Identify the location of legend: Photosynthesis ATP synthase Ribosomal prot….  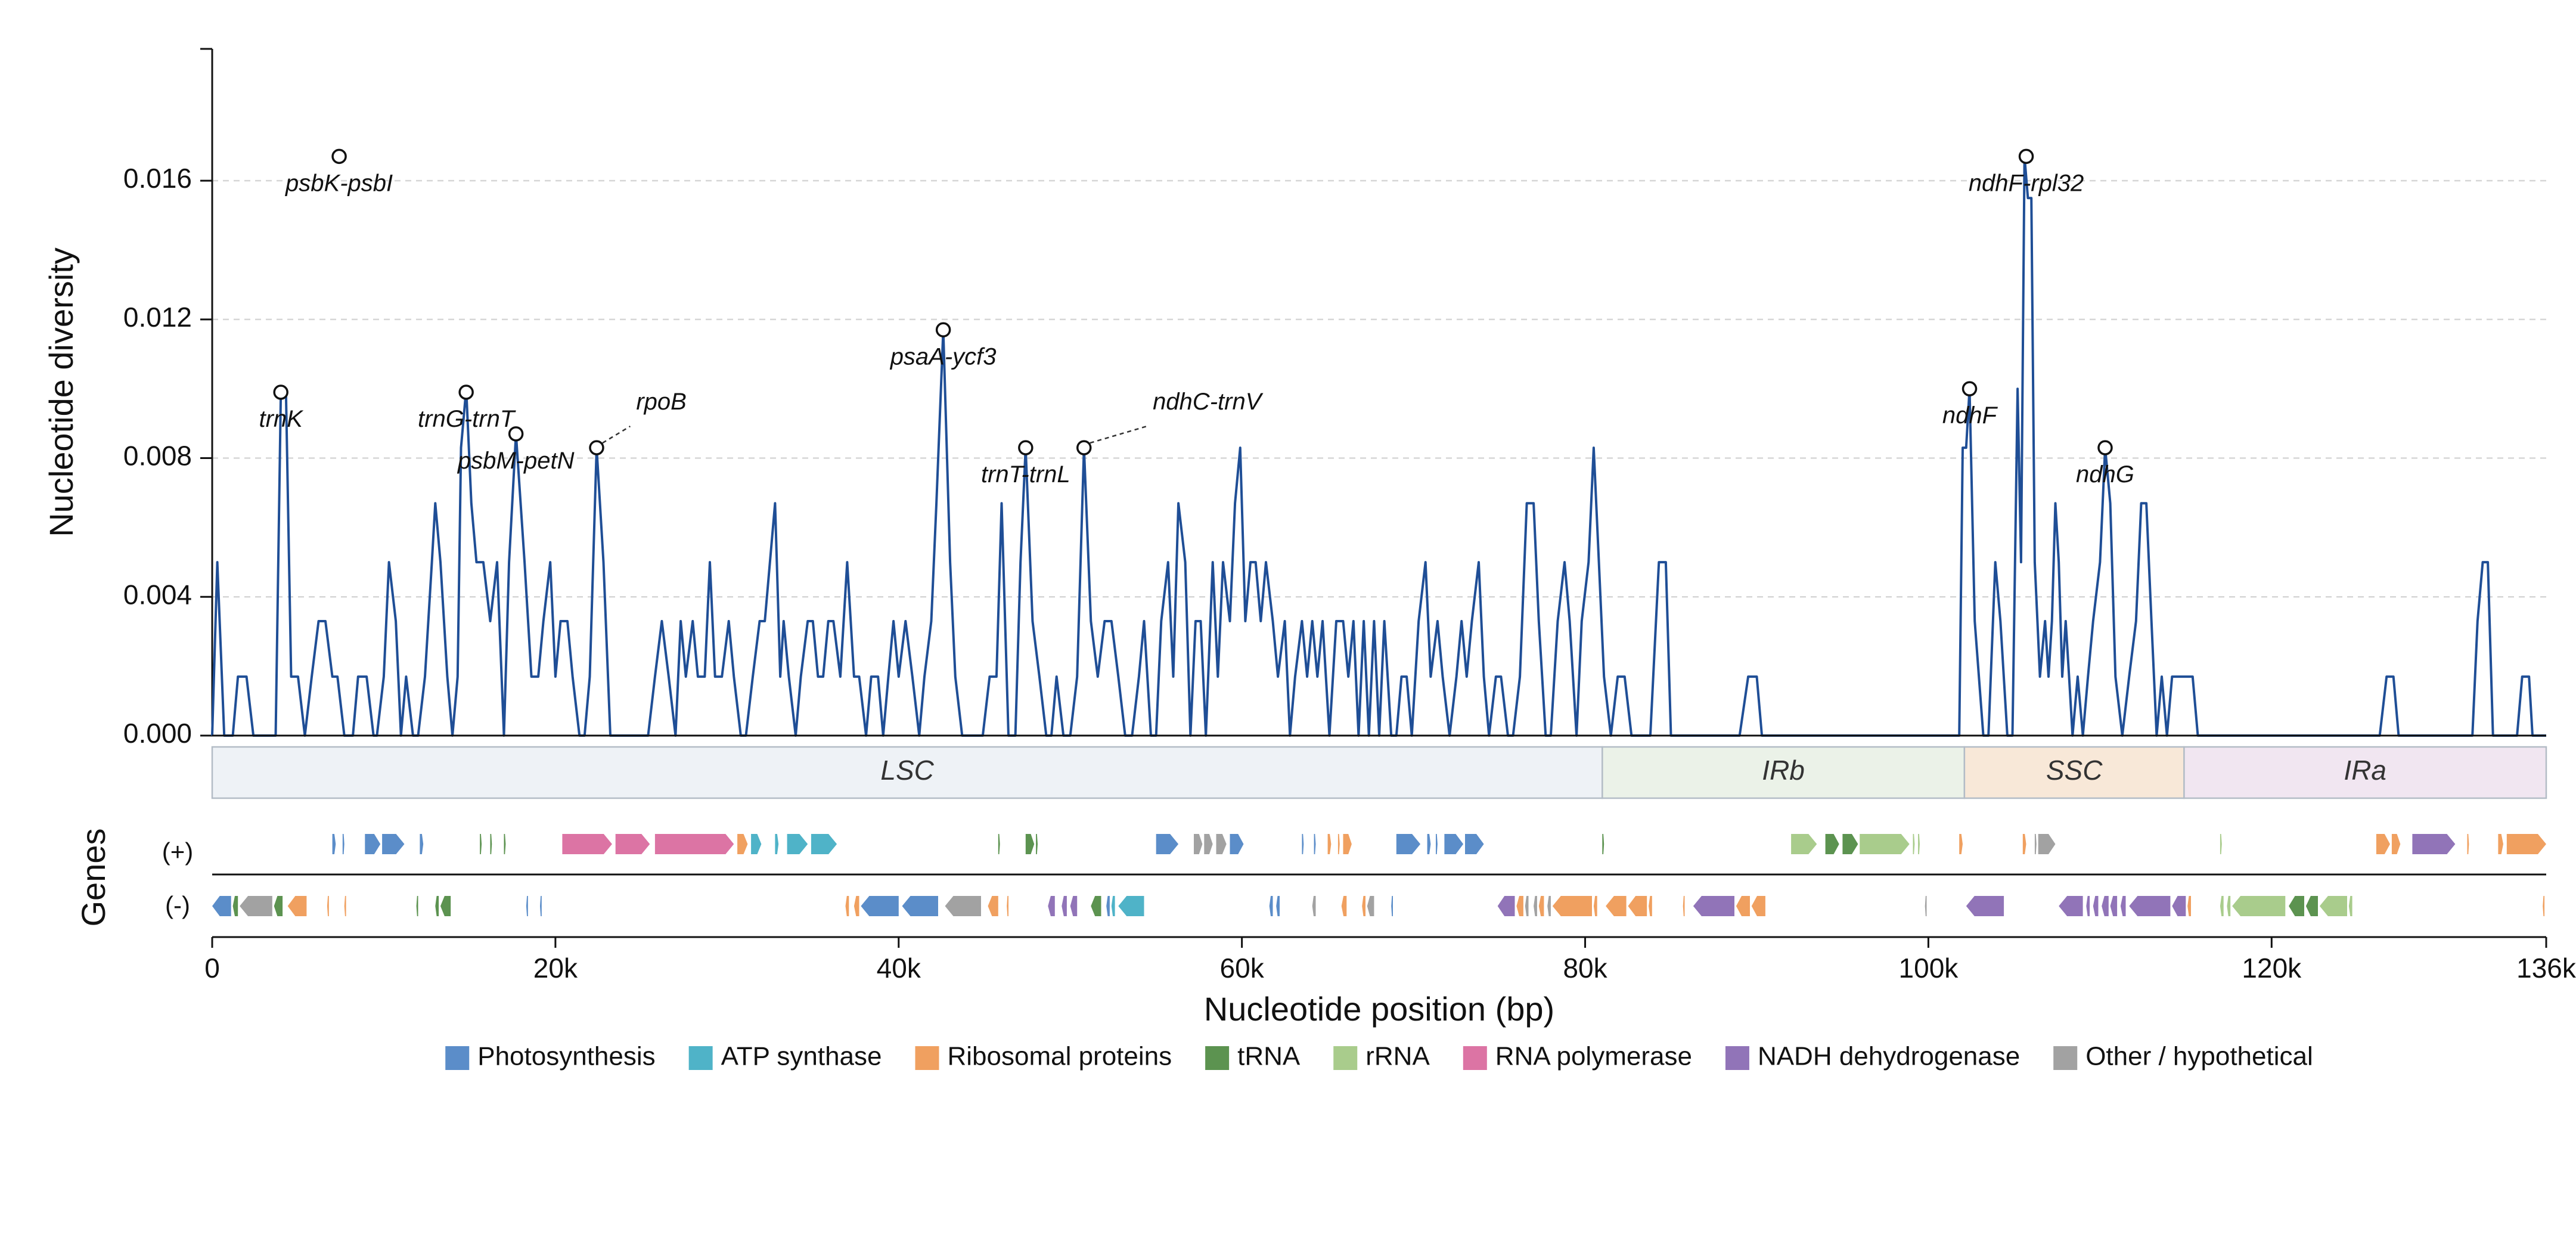
(1379, 1056).